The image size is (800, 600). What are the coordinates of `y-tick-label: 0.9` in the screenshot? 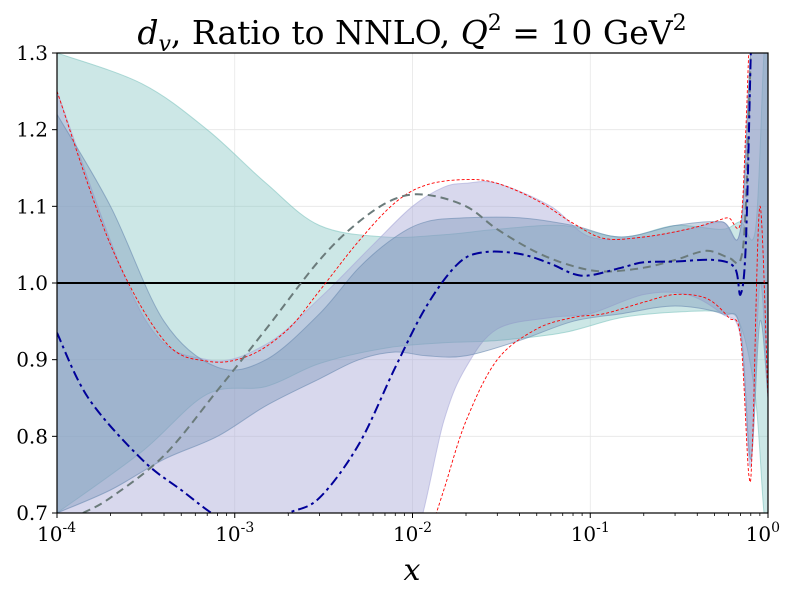 It's located at (32, 360).